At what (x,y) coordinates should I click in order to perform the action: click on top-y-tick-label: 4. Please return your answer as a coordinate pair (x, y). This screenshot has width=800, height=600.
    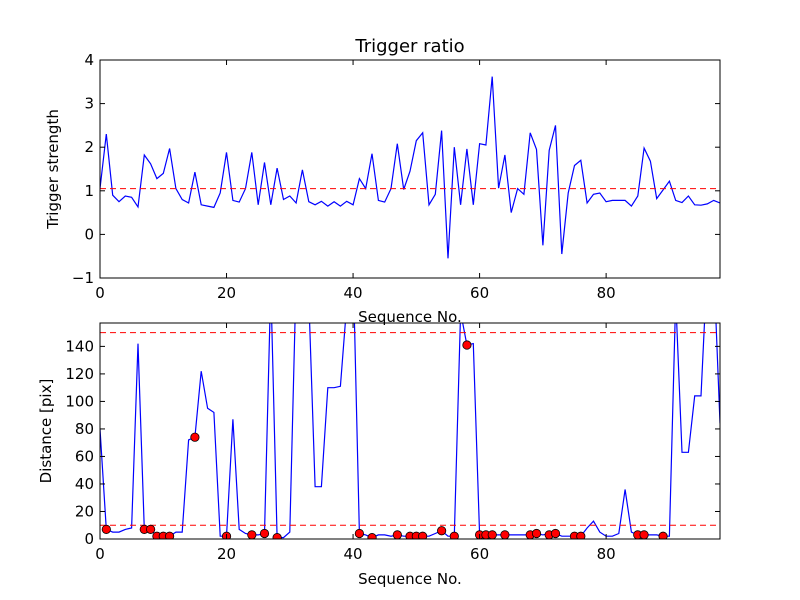
    Looking at the image, I should click on (89, 60).